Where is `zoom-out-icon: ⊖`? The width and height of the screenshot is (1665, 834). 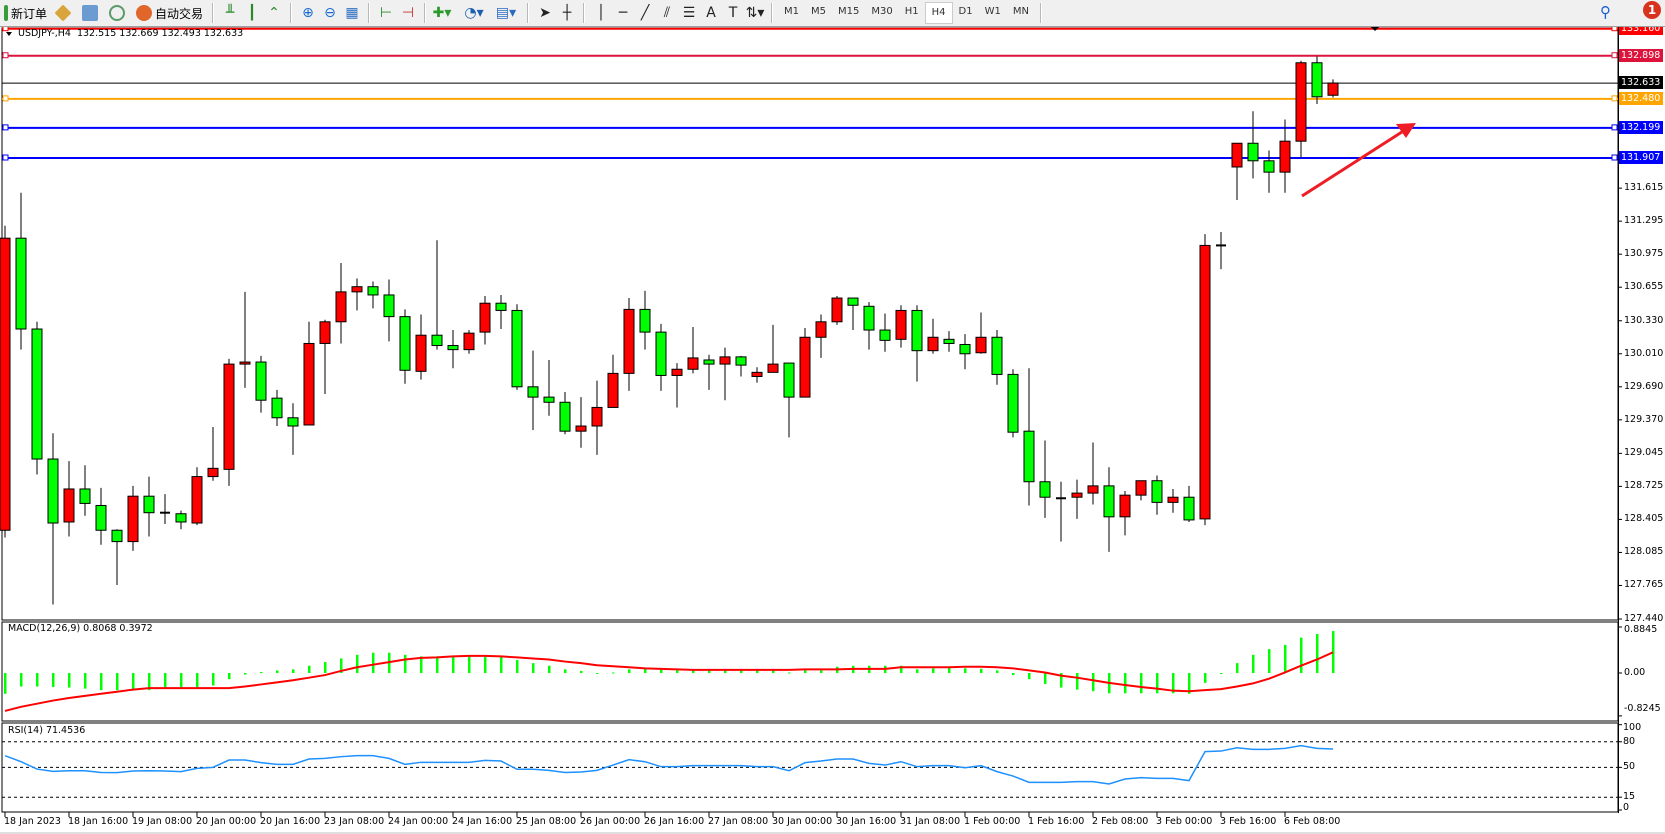
zoom-out-icon: ⊖ is located at coordinates (330, 13).